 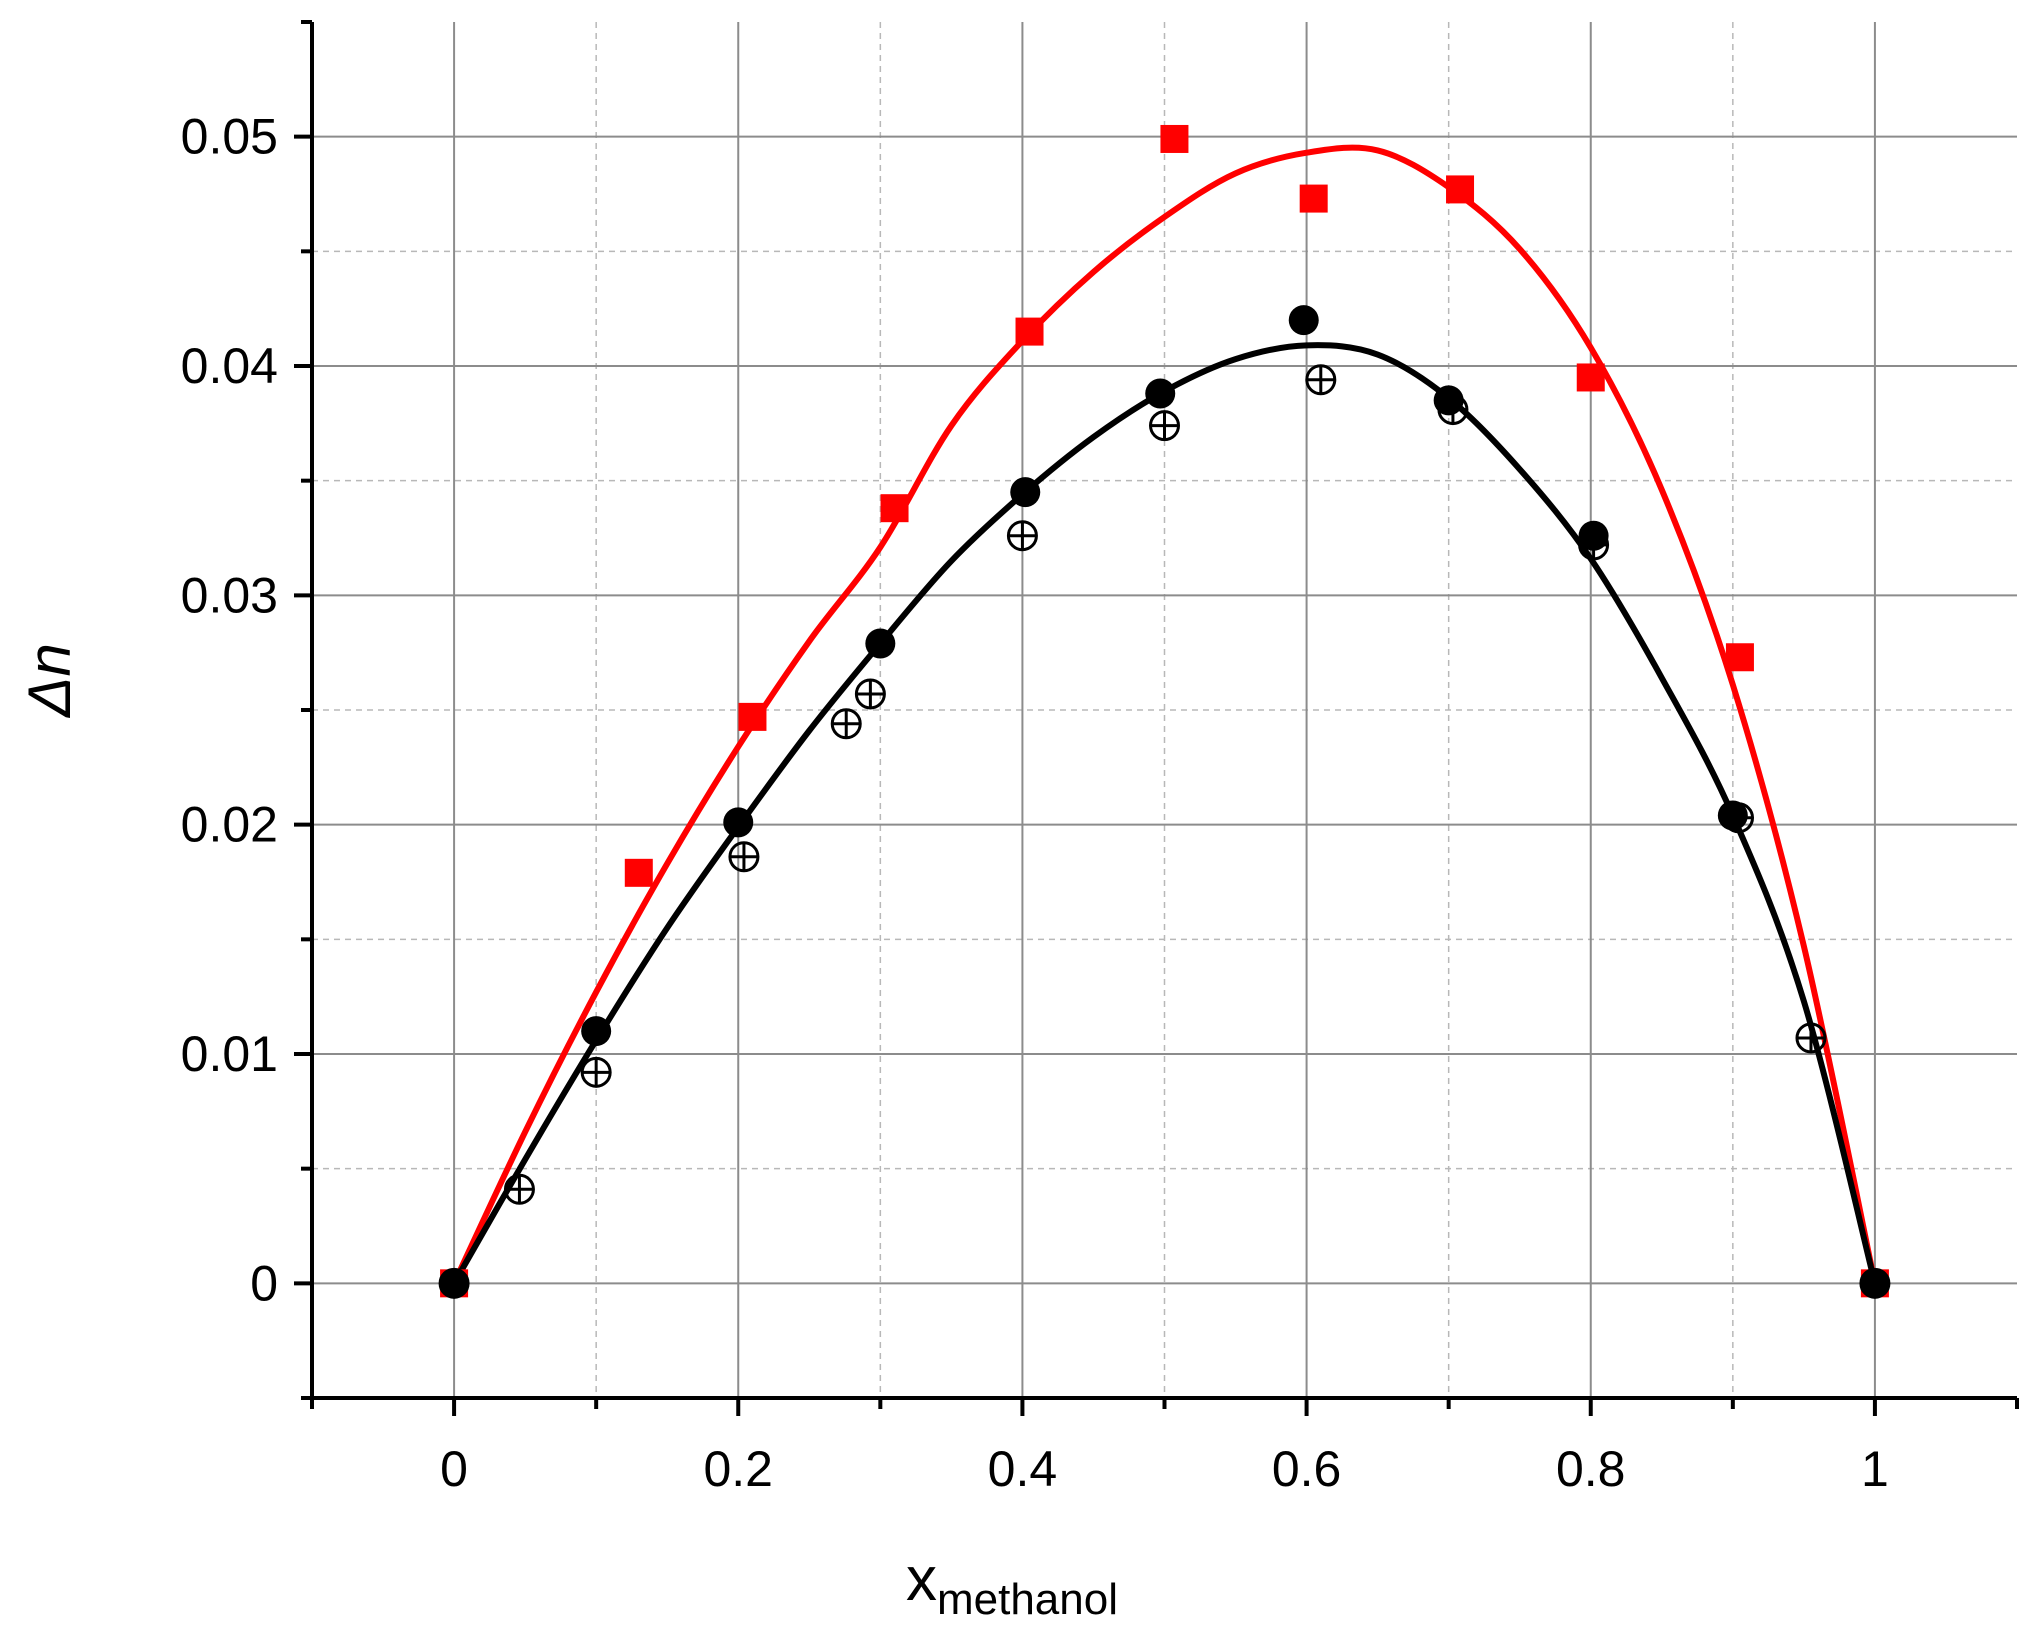 What do you see at coordinates (454, 1469) in the screenshot?
I see `x-tick-label: 0` at bounding box center [454, 1469].